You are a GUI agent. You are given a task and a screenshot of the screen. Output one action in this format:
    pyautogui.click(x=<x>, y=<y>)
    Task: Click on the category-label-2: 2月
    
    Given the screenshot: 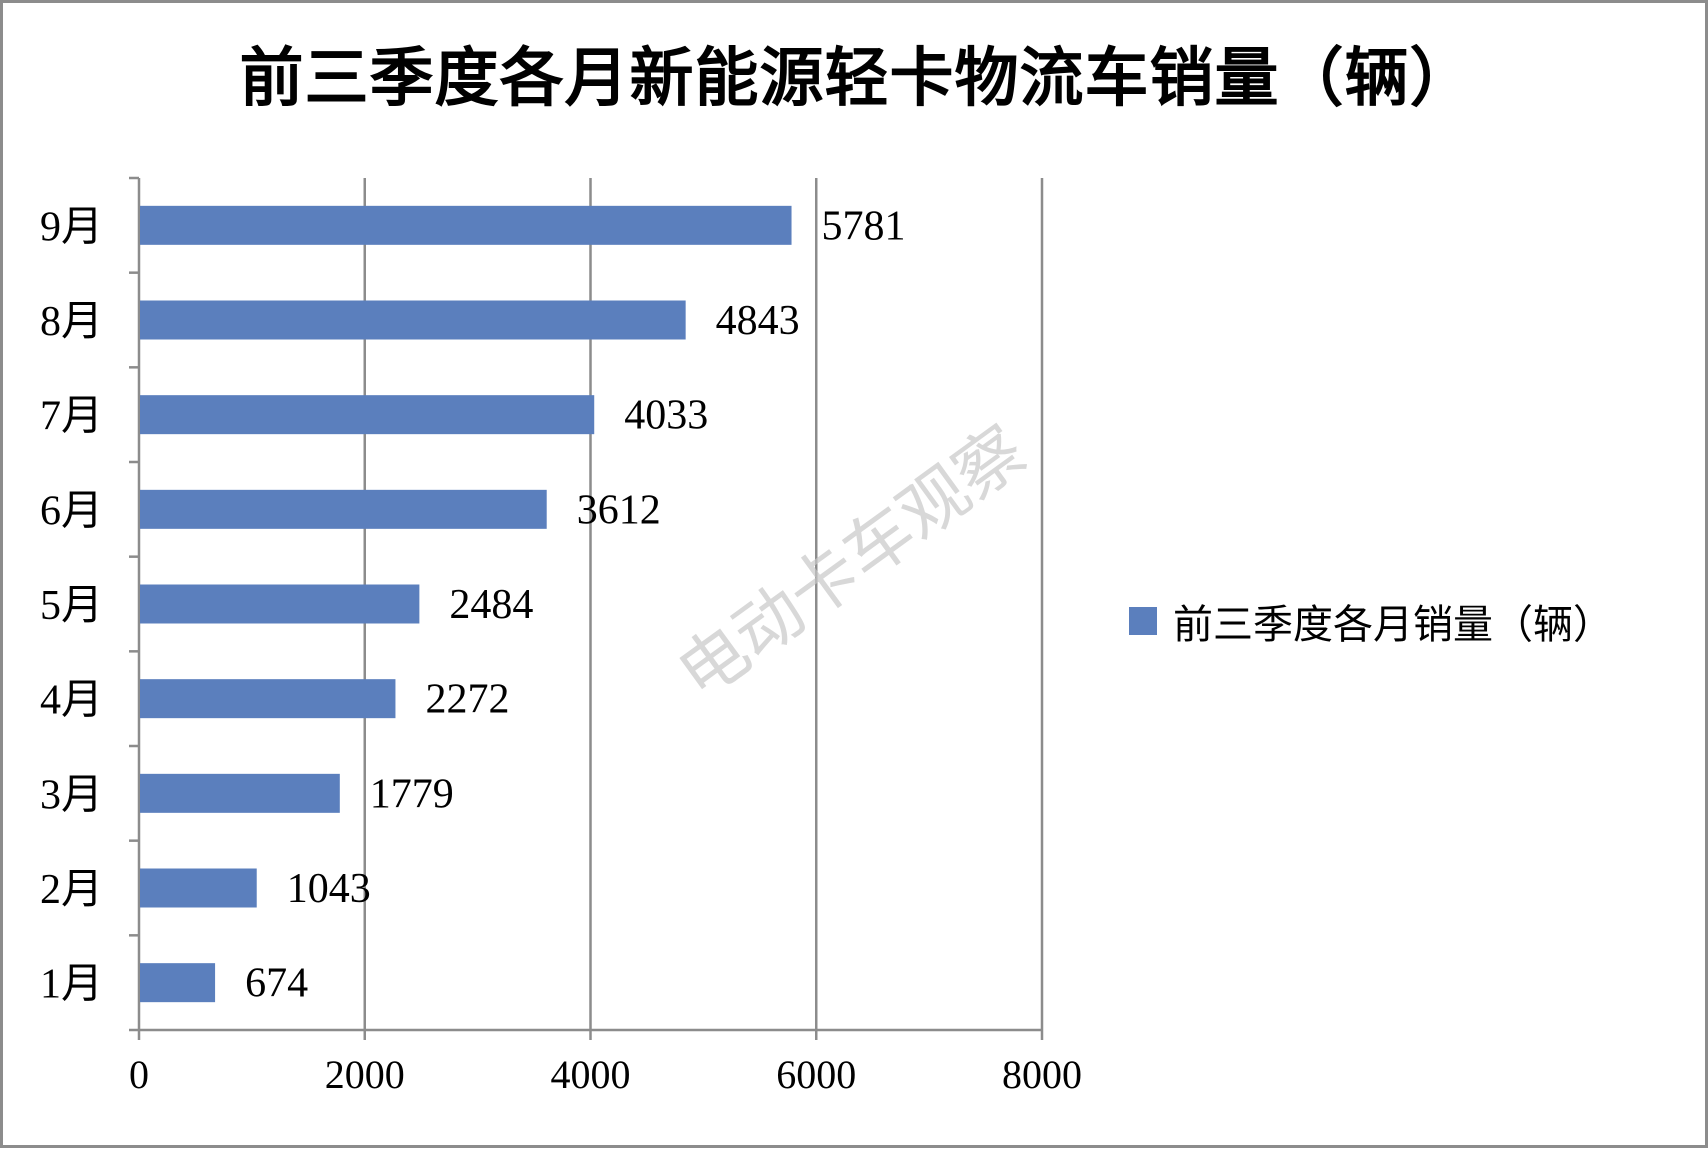 What is the action you would take?
    pyautogui.click(x=71, y=890)
    